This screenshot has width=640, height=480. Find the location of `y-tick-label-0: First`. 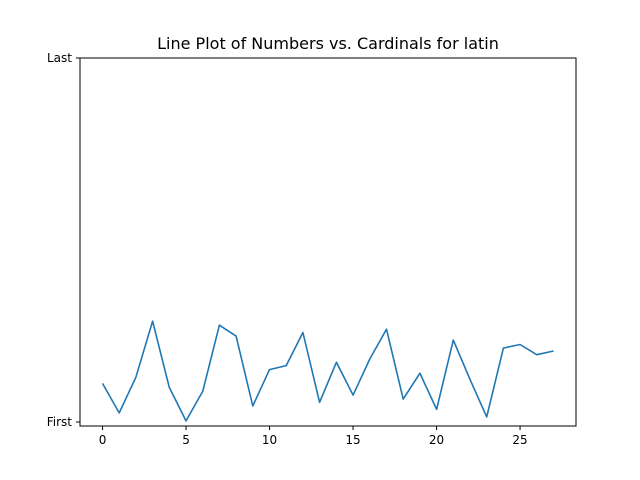

y-tick-label-0: First is located at coordinates (60, 422).